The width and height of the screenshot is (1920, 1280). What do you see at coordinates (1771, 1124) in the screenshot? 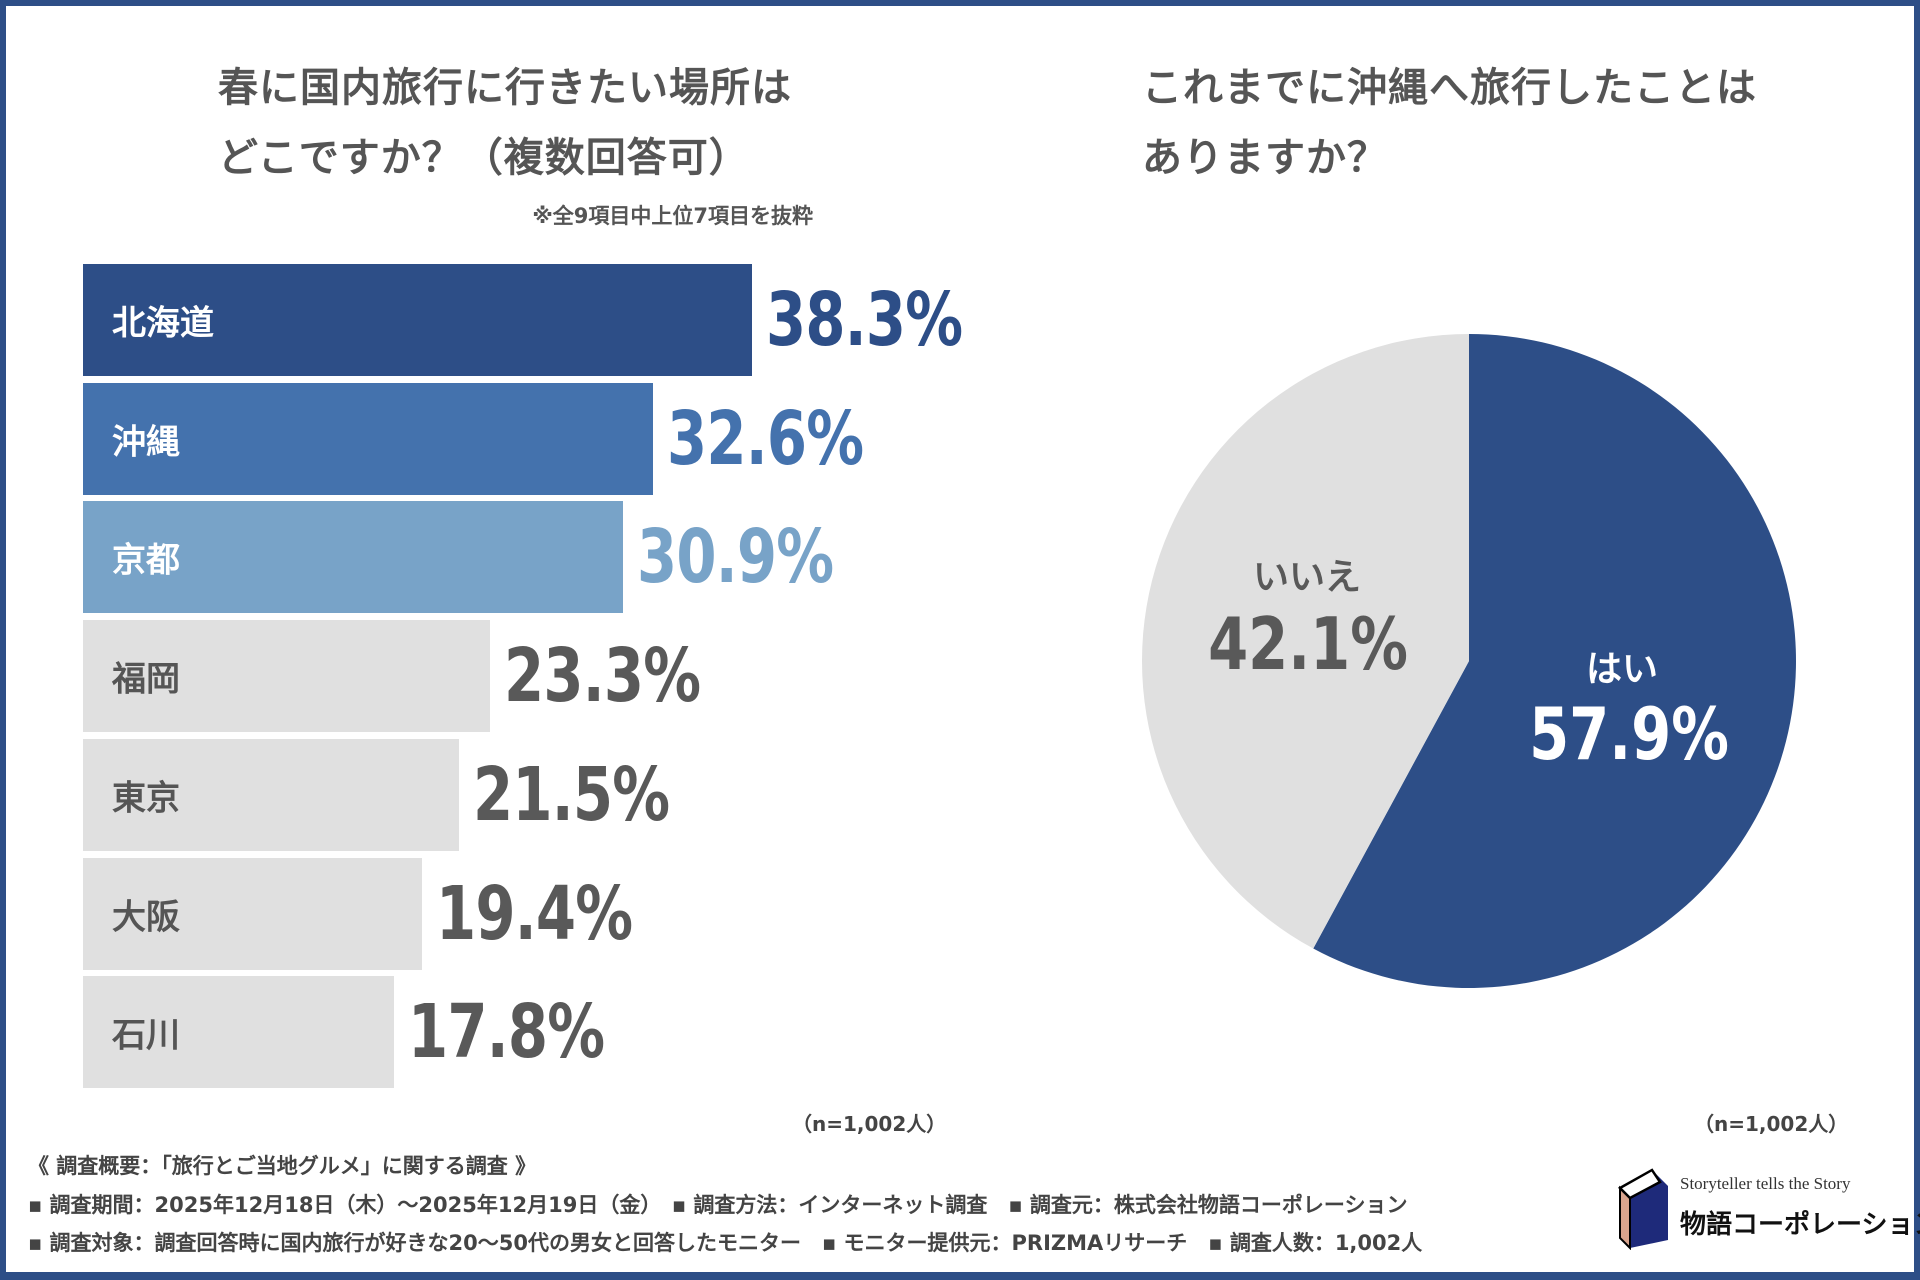
I see `right-sample-size: （n=1,002人）` at bounding box center [1771, 1124].